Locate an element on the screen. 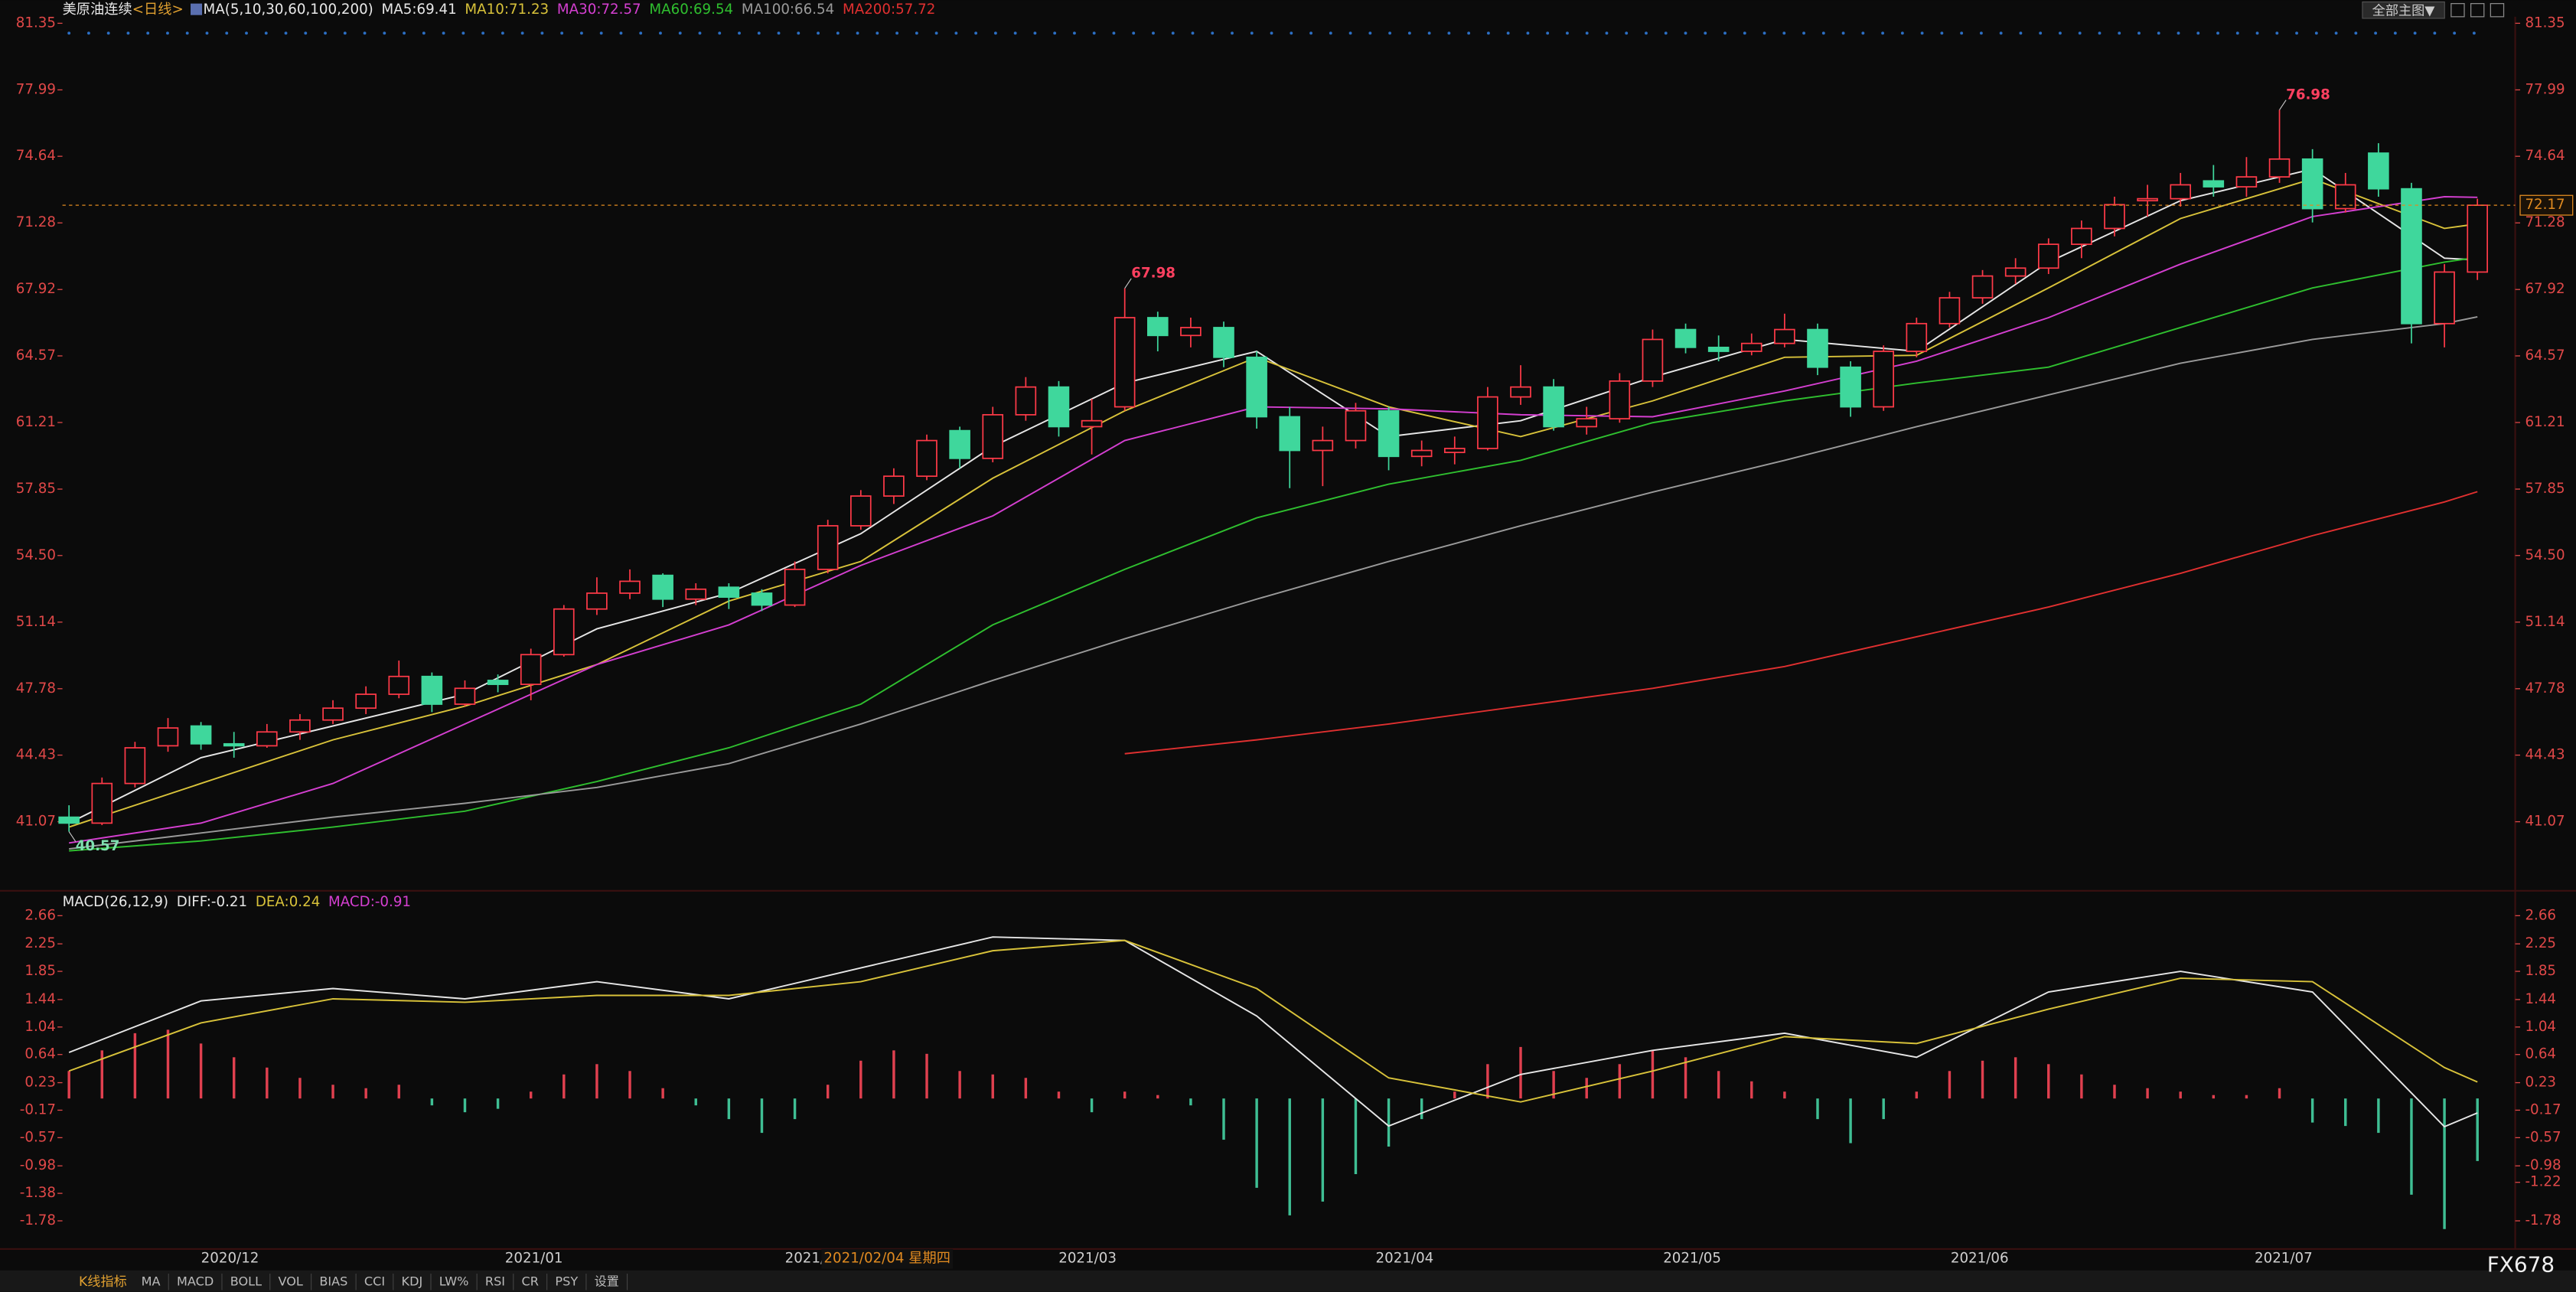 The height and width of the screenshot is (1292, 2576). toolbar-tab: MA is located at coordinates (151, 1281).